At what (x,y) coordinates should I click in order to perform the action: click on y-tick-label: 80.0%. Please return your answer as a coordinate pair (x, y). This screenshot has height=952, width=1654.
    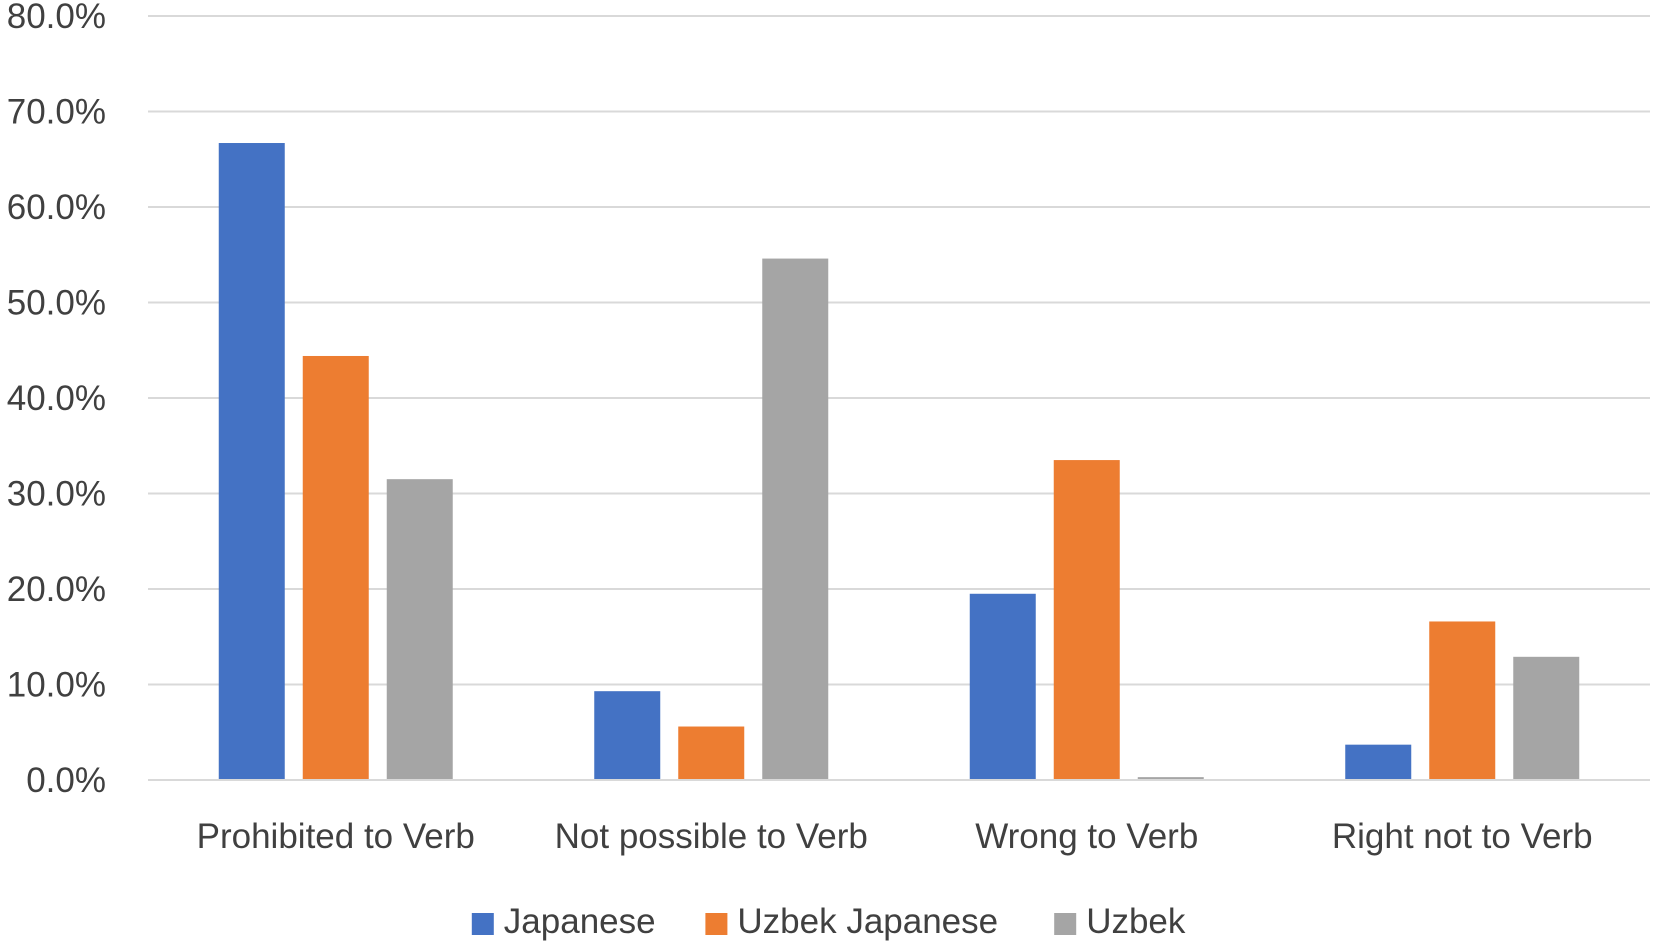
    Looking at the image, I should click on (56, 18).